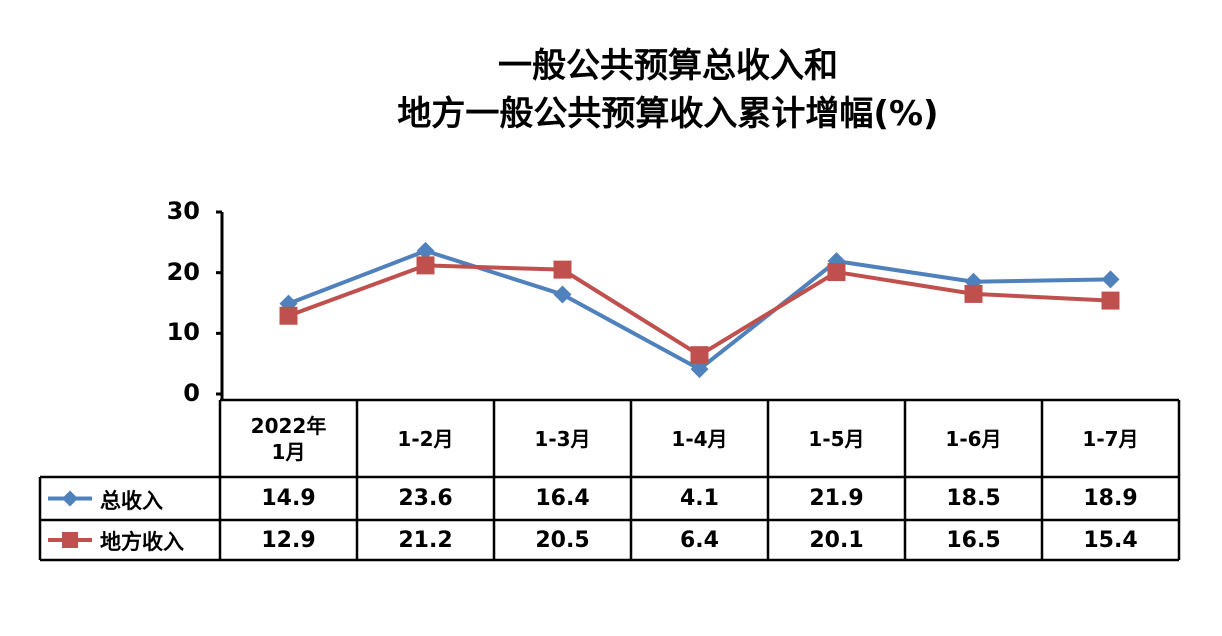 This screenshot has height=636, width=1222. I want to click on category-label: 1-3月, so click(562, 438).